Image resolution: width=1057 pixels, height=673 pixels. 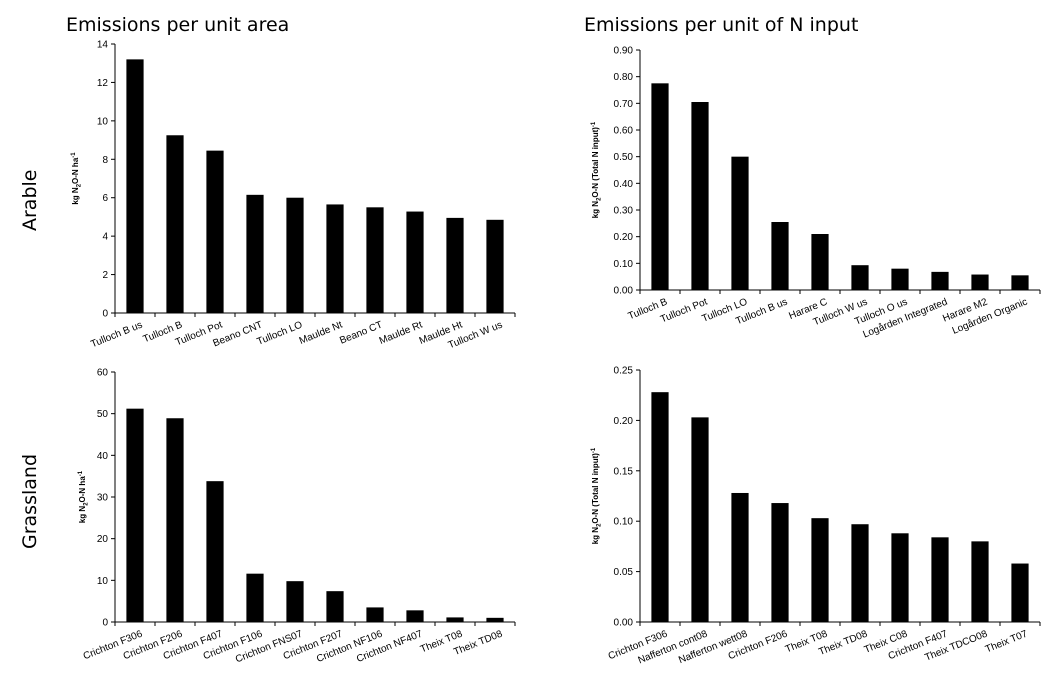 I want to click on y-tick-label: 40, so click(x=103, y=456).